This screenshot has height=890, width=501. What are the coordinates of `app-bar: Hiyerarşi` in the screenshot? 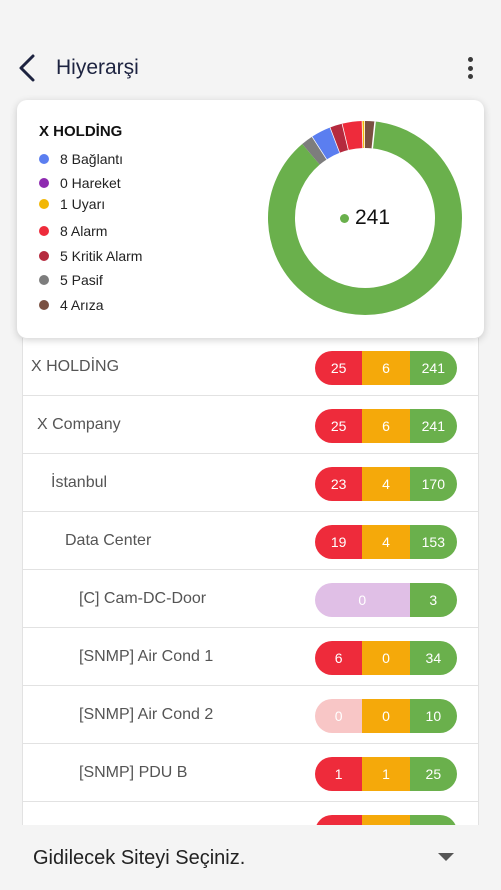 It's located at (250, 68).